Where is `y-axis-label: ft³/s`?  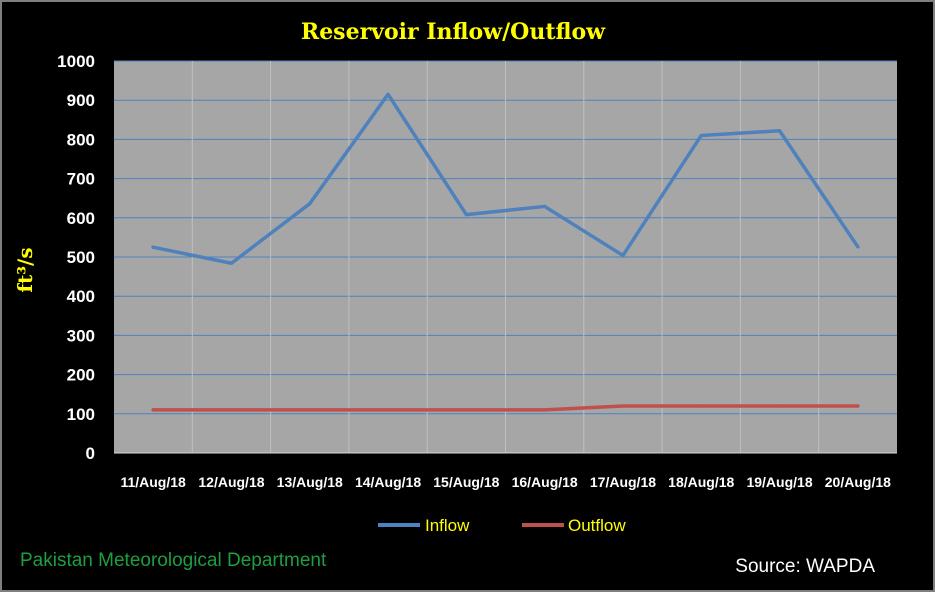 y-axis-label: ft³/s is located at coordinates (25, 269).